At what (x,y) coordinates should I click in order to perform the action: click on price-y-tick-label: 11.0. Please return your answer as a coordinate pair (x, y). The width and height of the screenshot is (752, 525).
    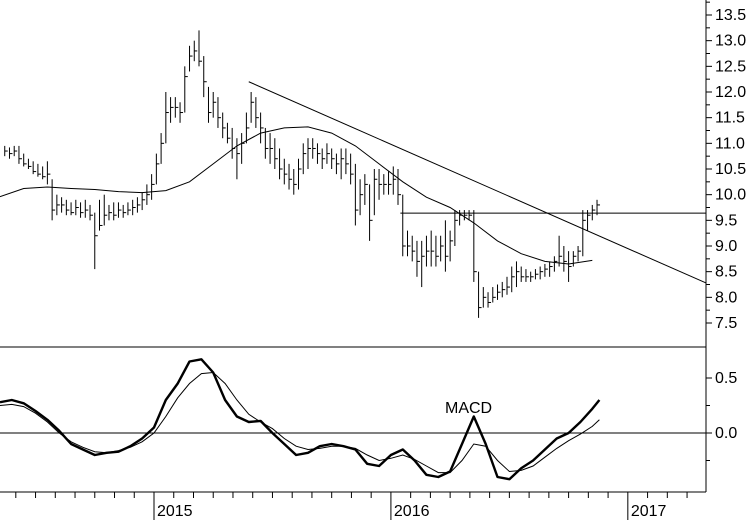
    Looking at the image, I should click on (730, 143).